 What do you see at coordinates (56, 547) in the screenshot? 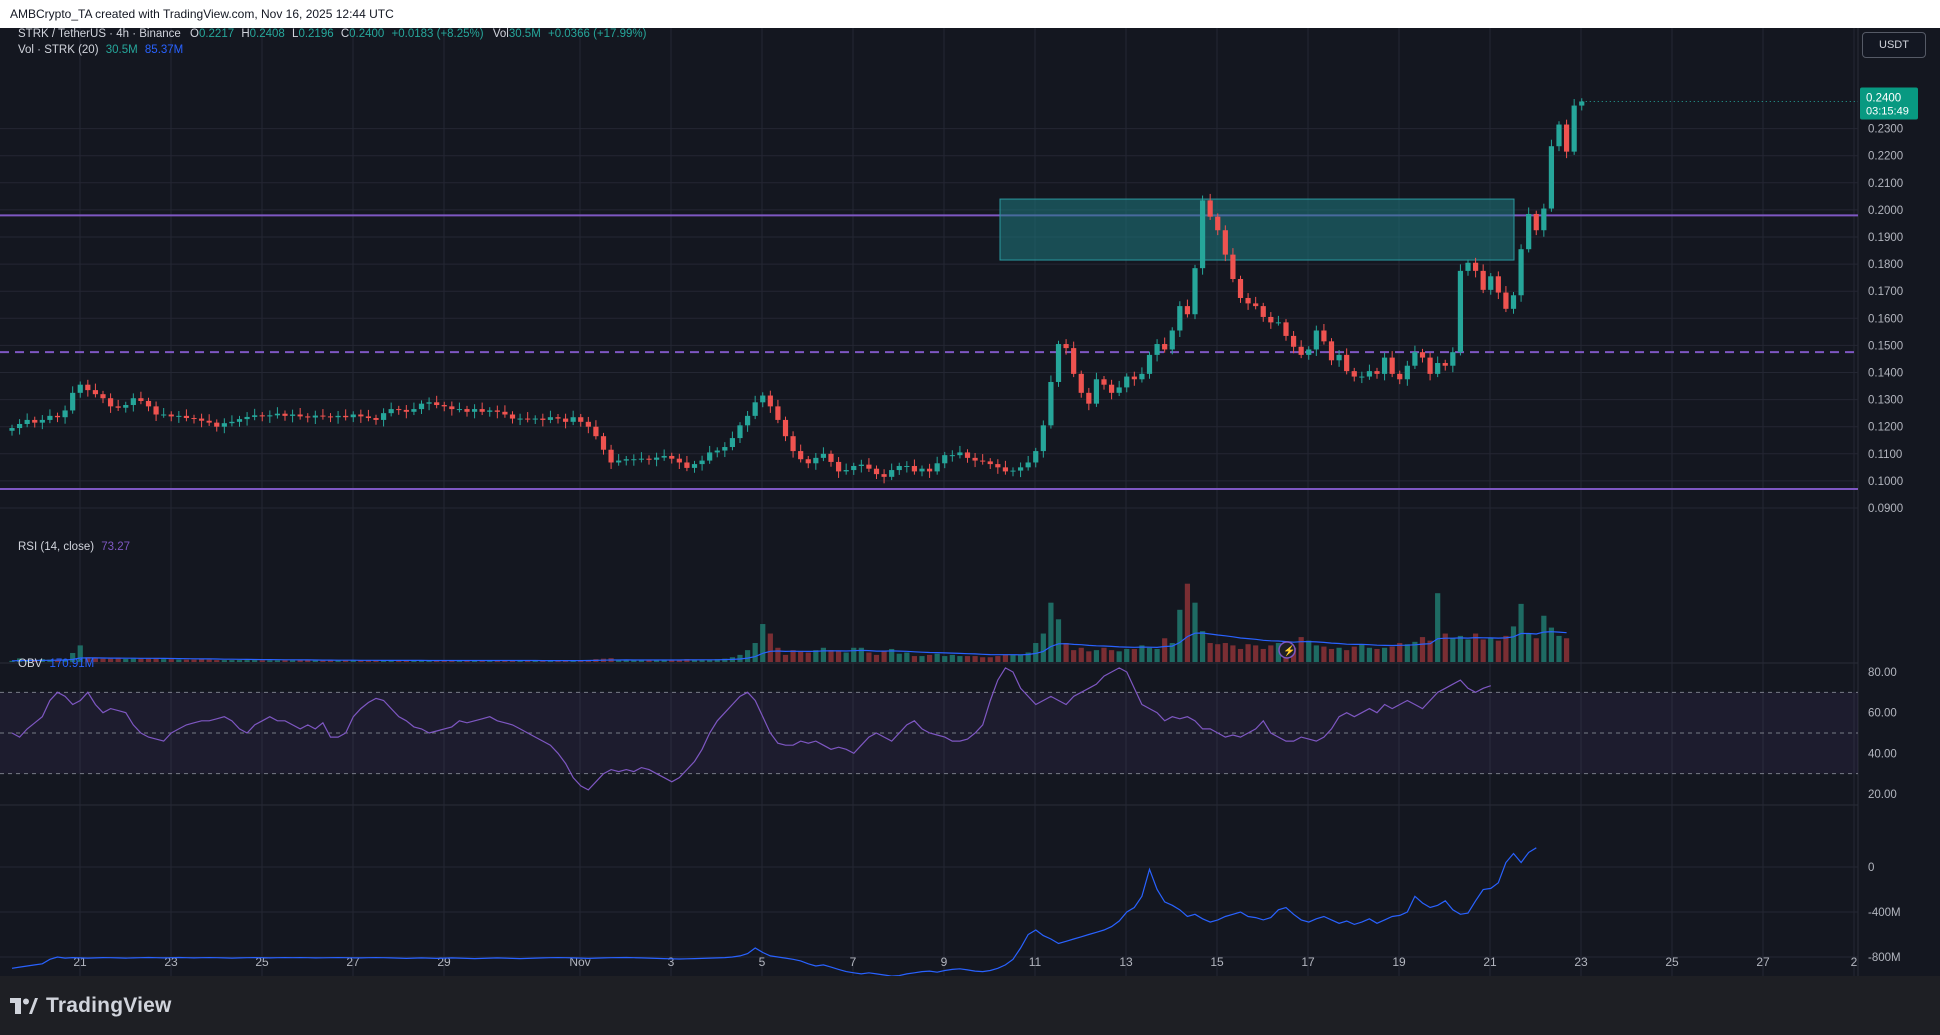
I see `rsi-label: RSI (14, close)` at bounding box center [56, 547].